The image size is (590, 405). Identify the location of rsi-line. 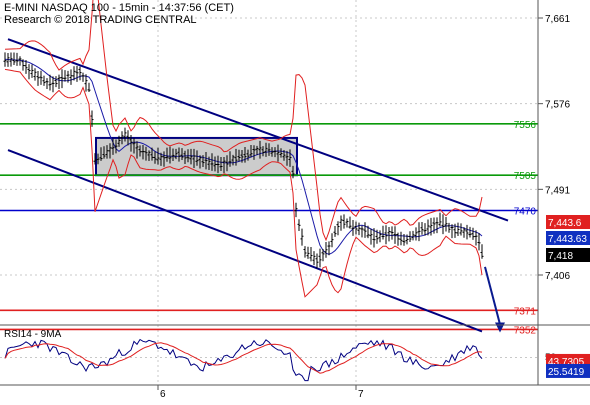
(243, 360).